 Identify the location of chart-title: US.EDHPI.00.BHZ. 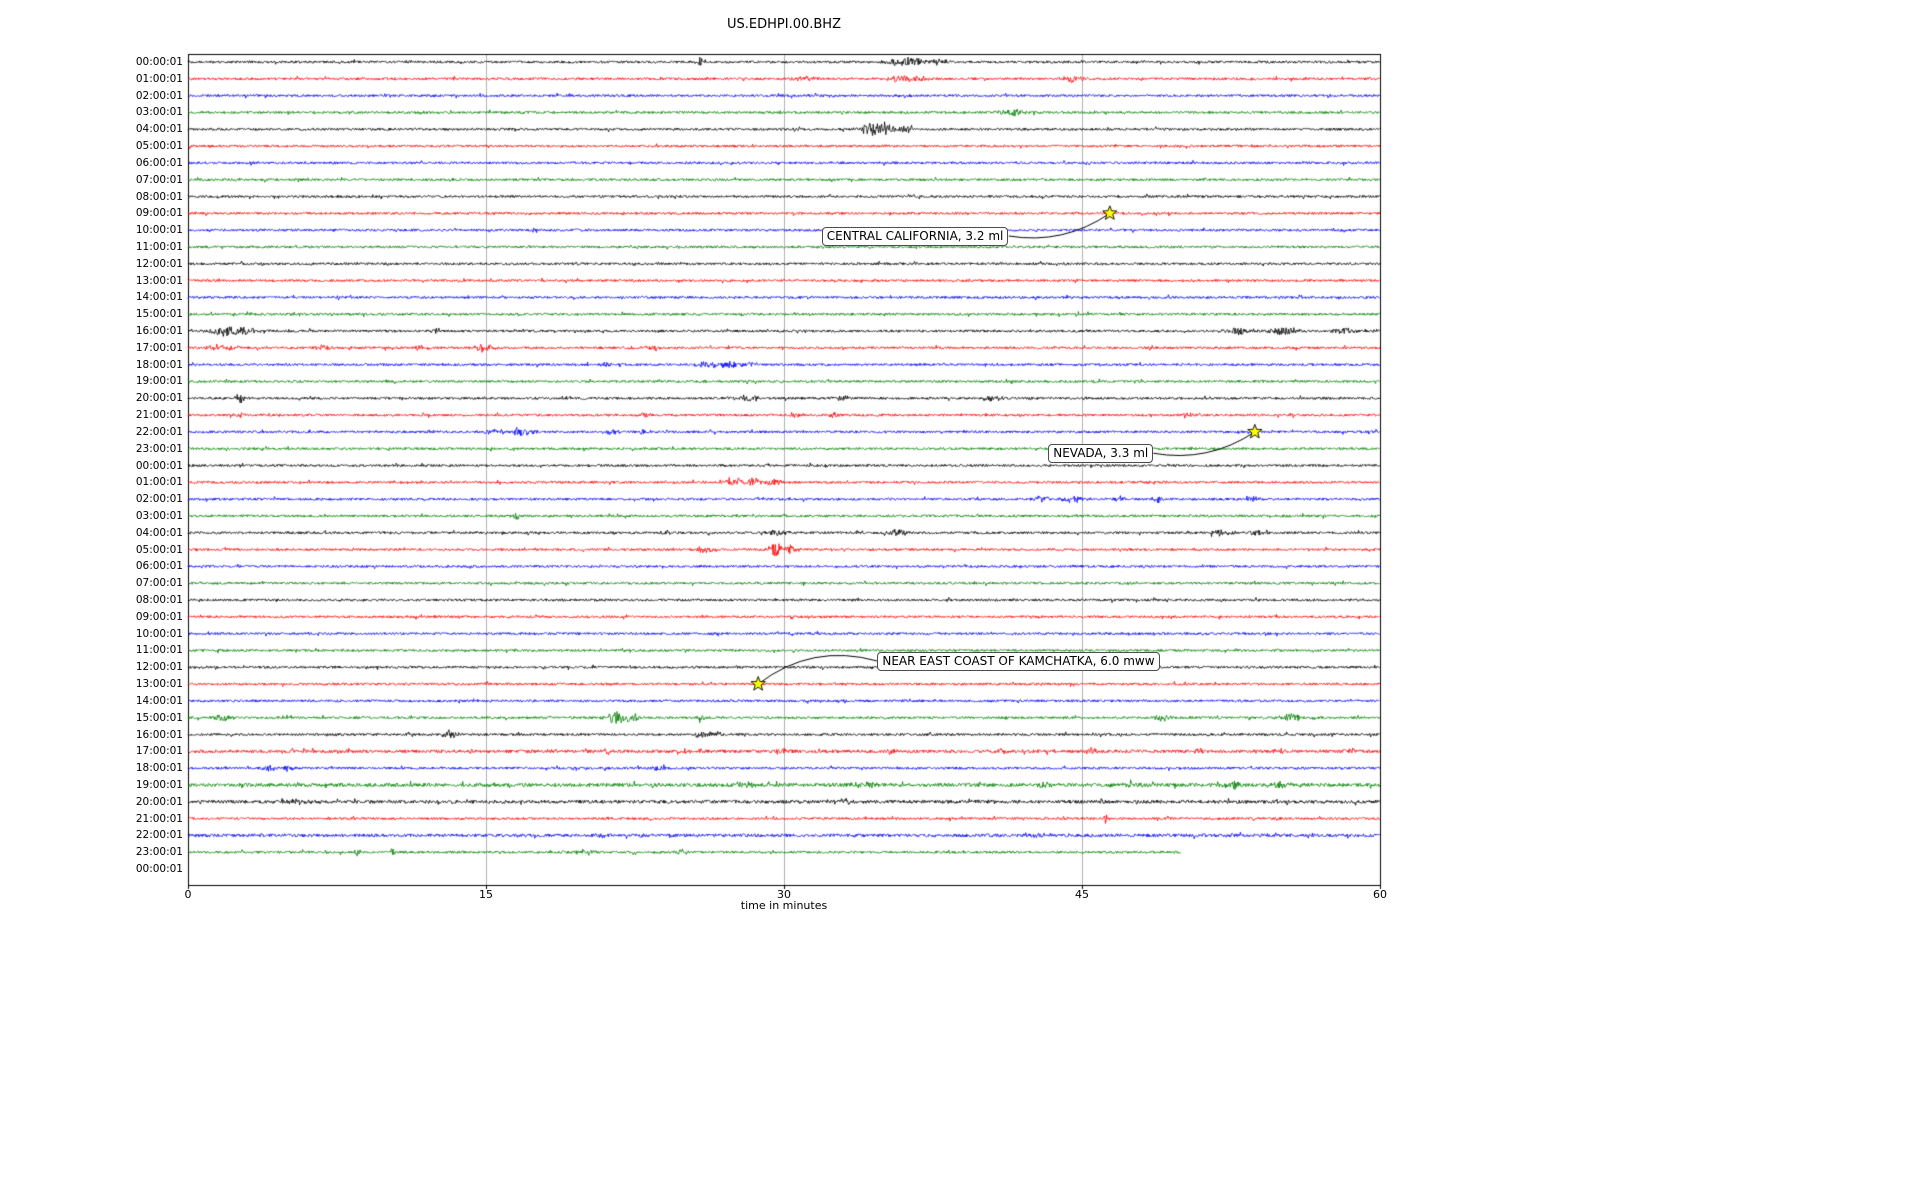
(784, 24).